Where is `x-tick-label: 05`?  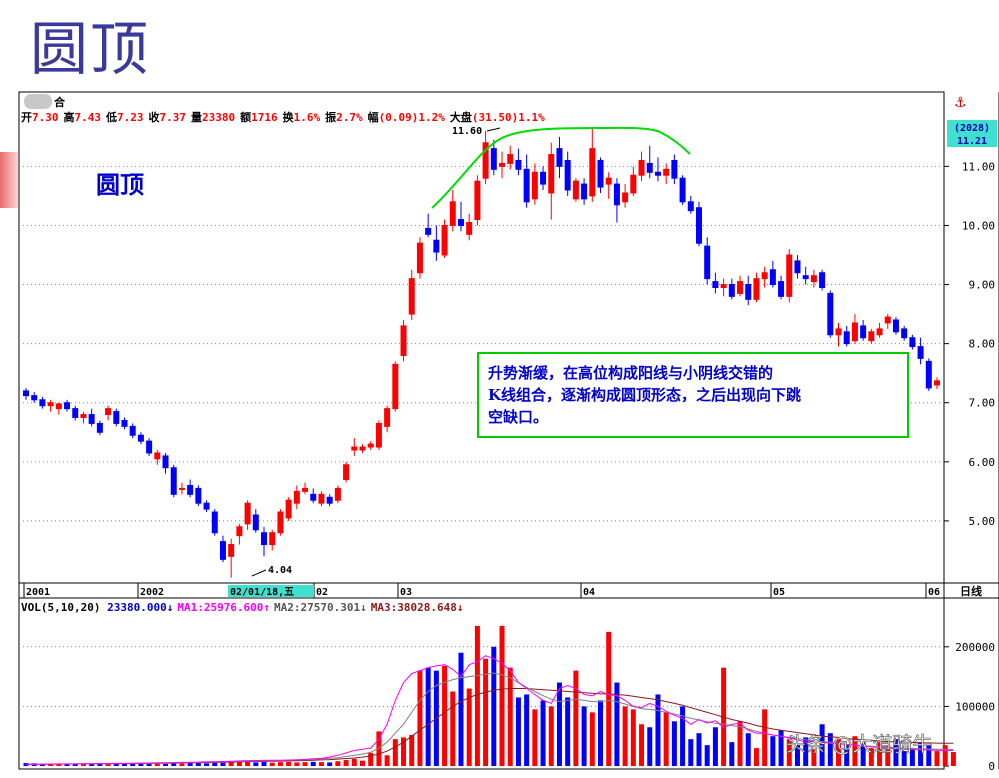 x-tick-label: 05 is located at coordinates (779, 592).